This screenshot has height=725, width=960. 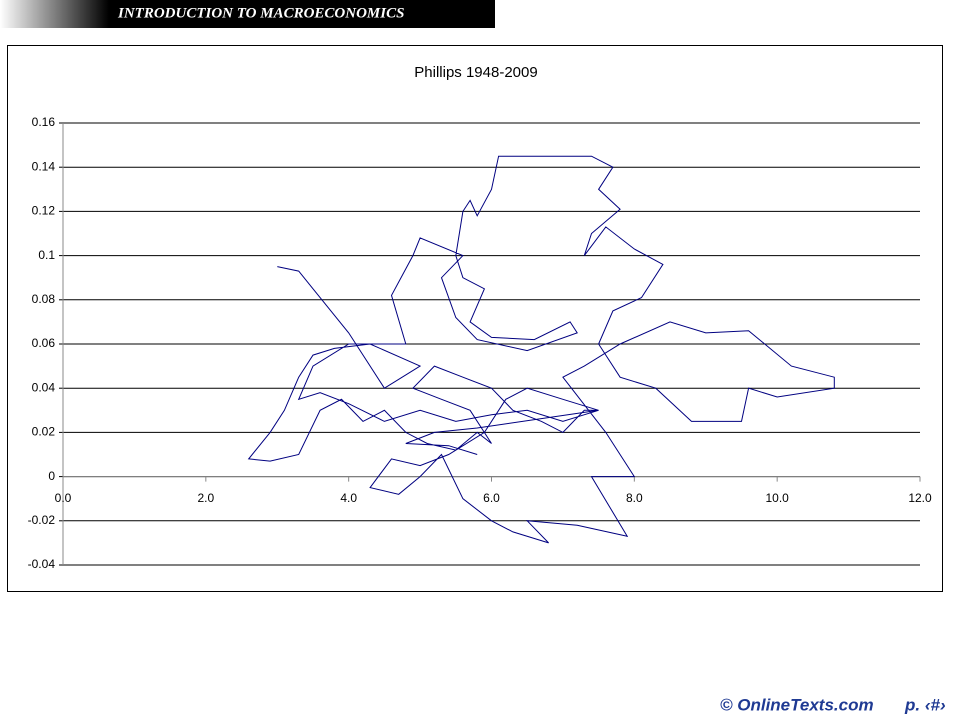 I want to click on footer-page: p. ‹#›, so click(x=925, y=704).